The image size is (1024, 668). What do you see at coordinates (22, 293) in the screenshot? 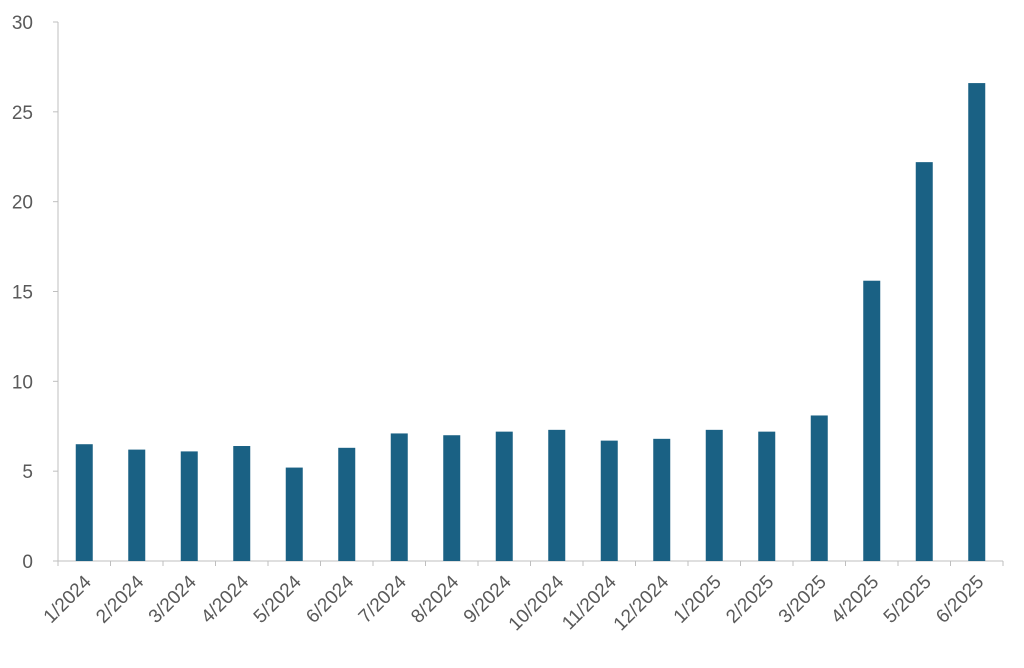
I see `y-tick-label: 15` at bounding box center [22, 293].